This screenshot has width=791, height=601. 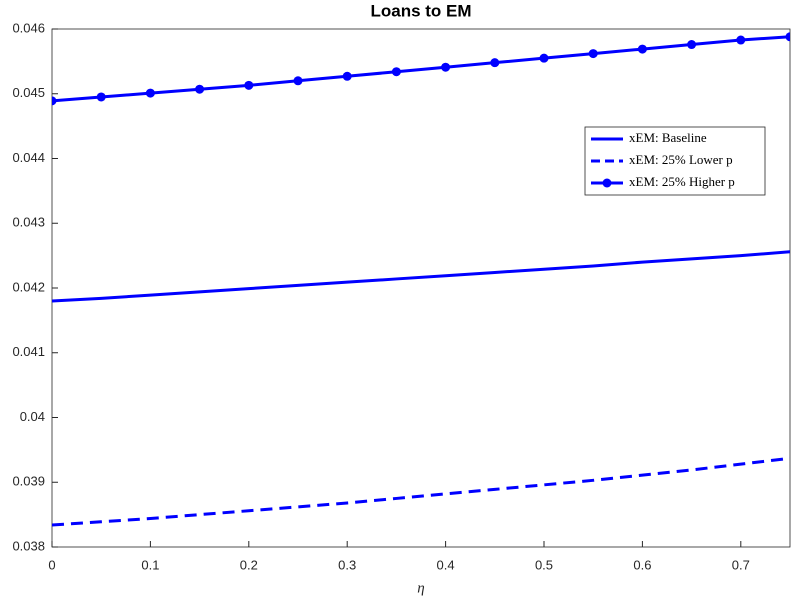 What do you see at coordinates (681, 159) in the screenshot?
I see `legend-label: xEM: 25% Lower p` at bounding box center [681, 159].